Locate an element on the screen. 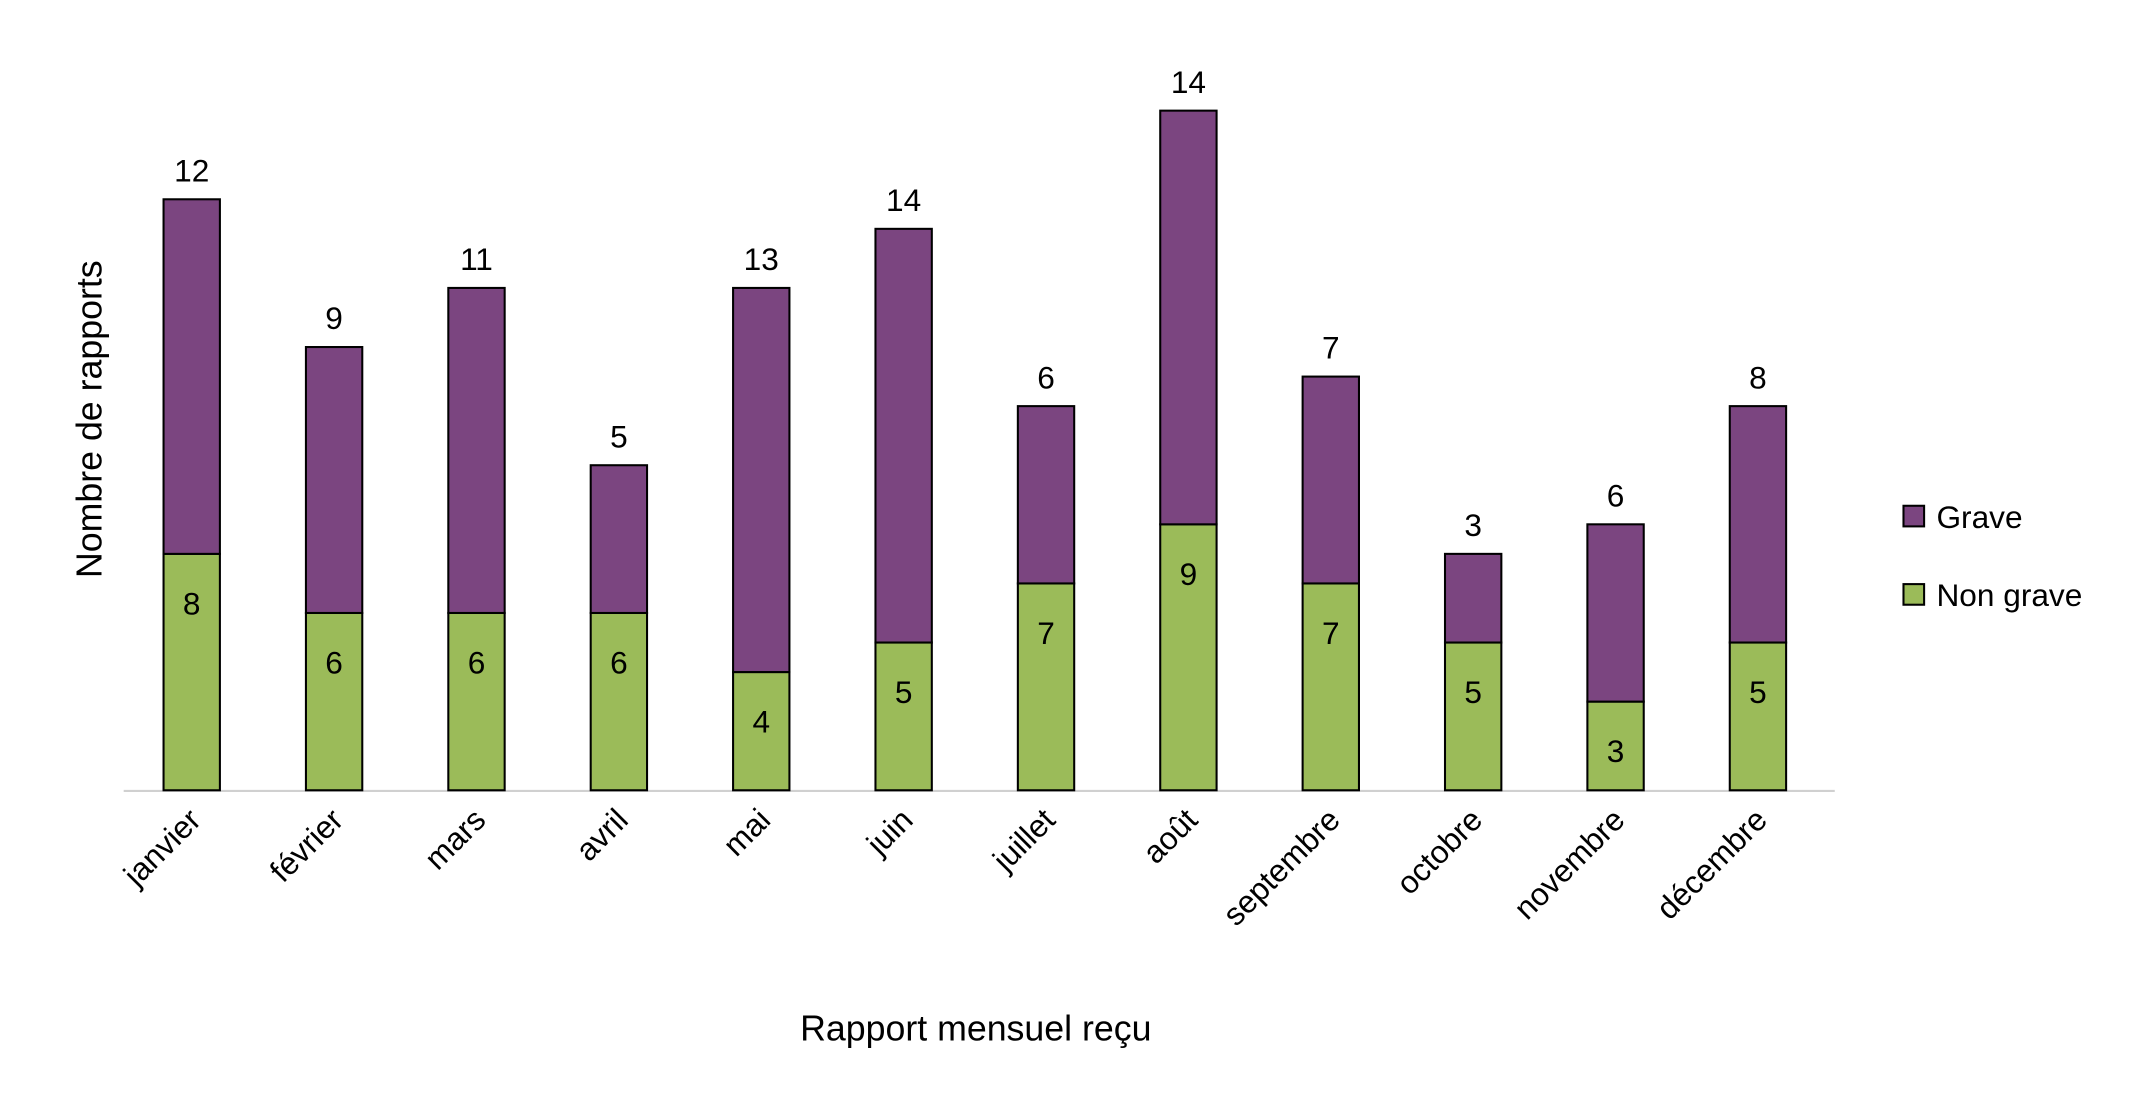  data-label-grave: 11 is located at coordinates (476, 259).